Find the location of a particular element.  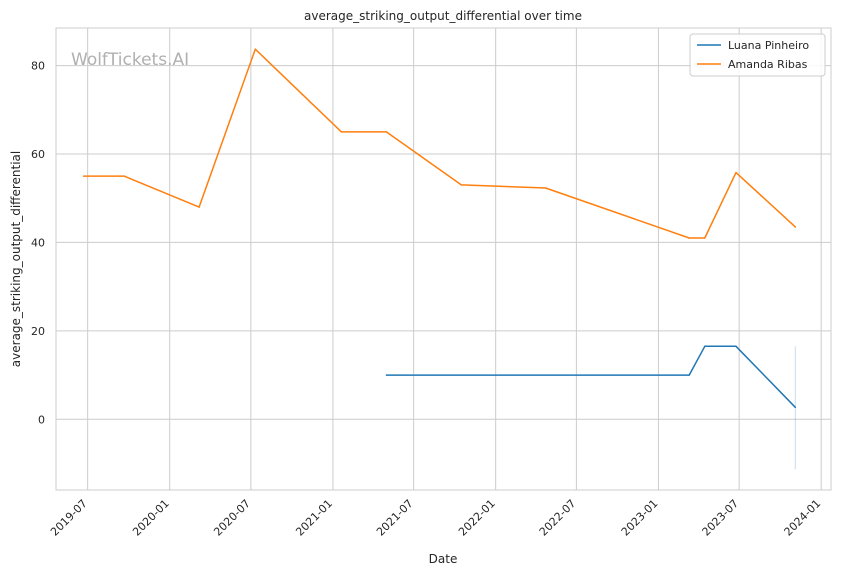

y-axis-ticks: 0 20 40 60 80 is located at coordinates (38, 243).